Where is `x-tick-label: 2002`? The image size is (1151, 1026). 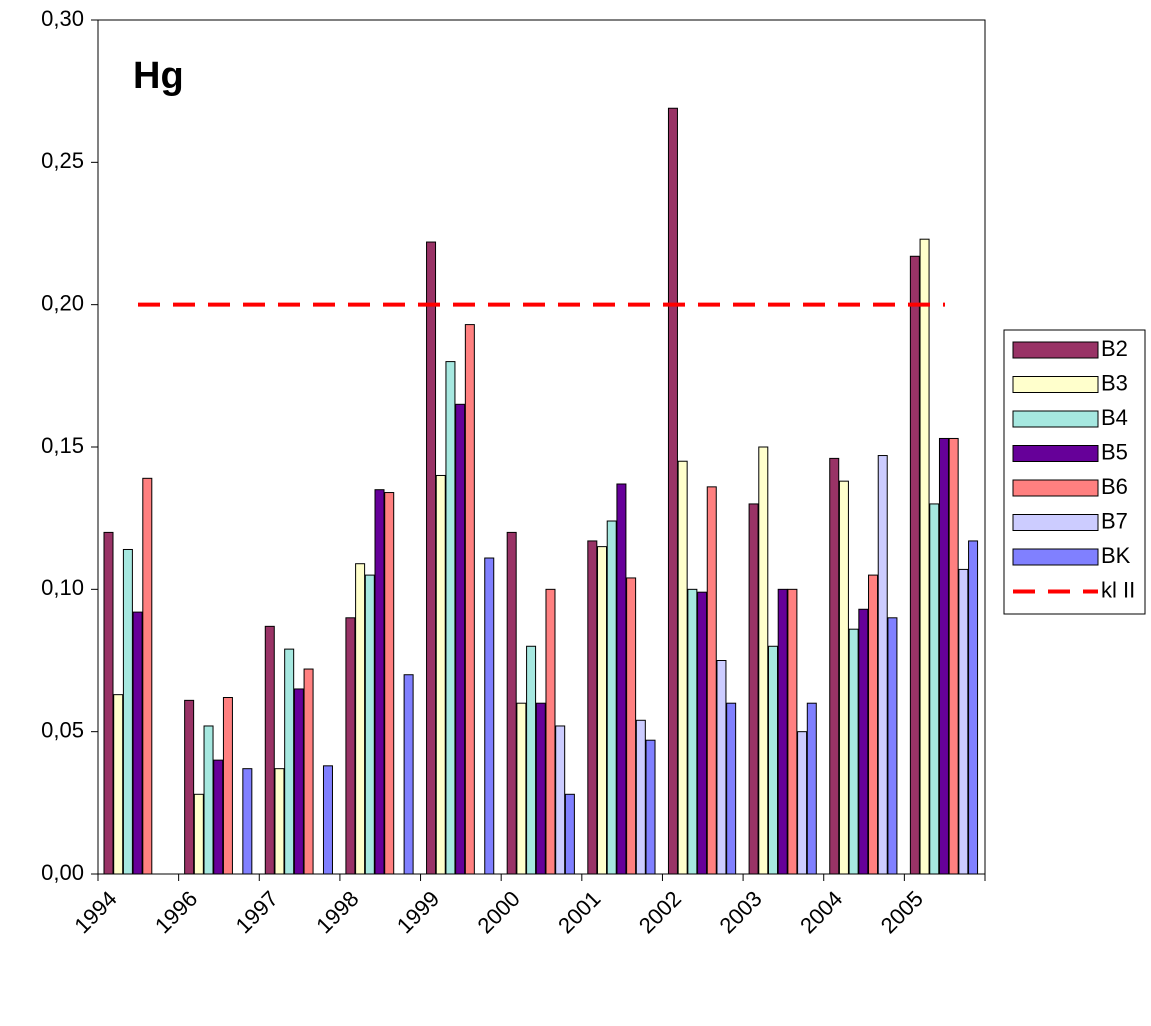
x-tick-label: 2002 is located at coordinates (660, 912).